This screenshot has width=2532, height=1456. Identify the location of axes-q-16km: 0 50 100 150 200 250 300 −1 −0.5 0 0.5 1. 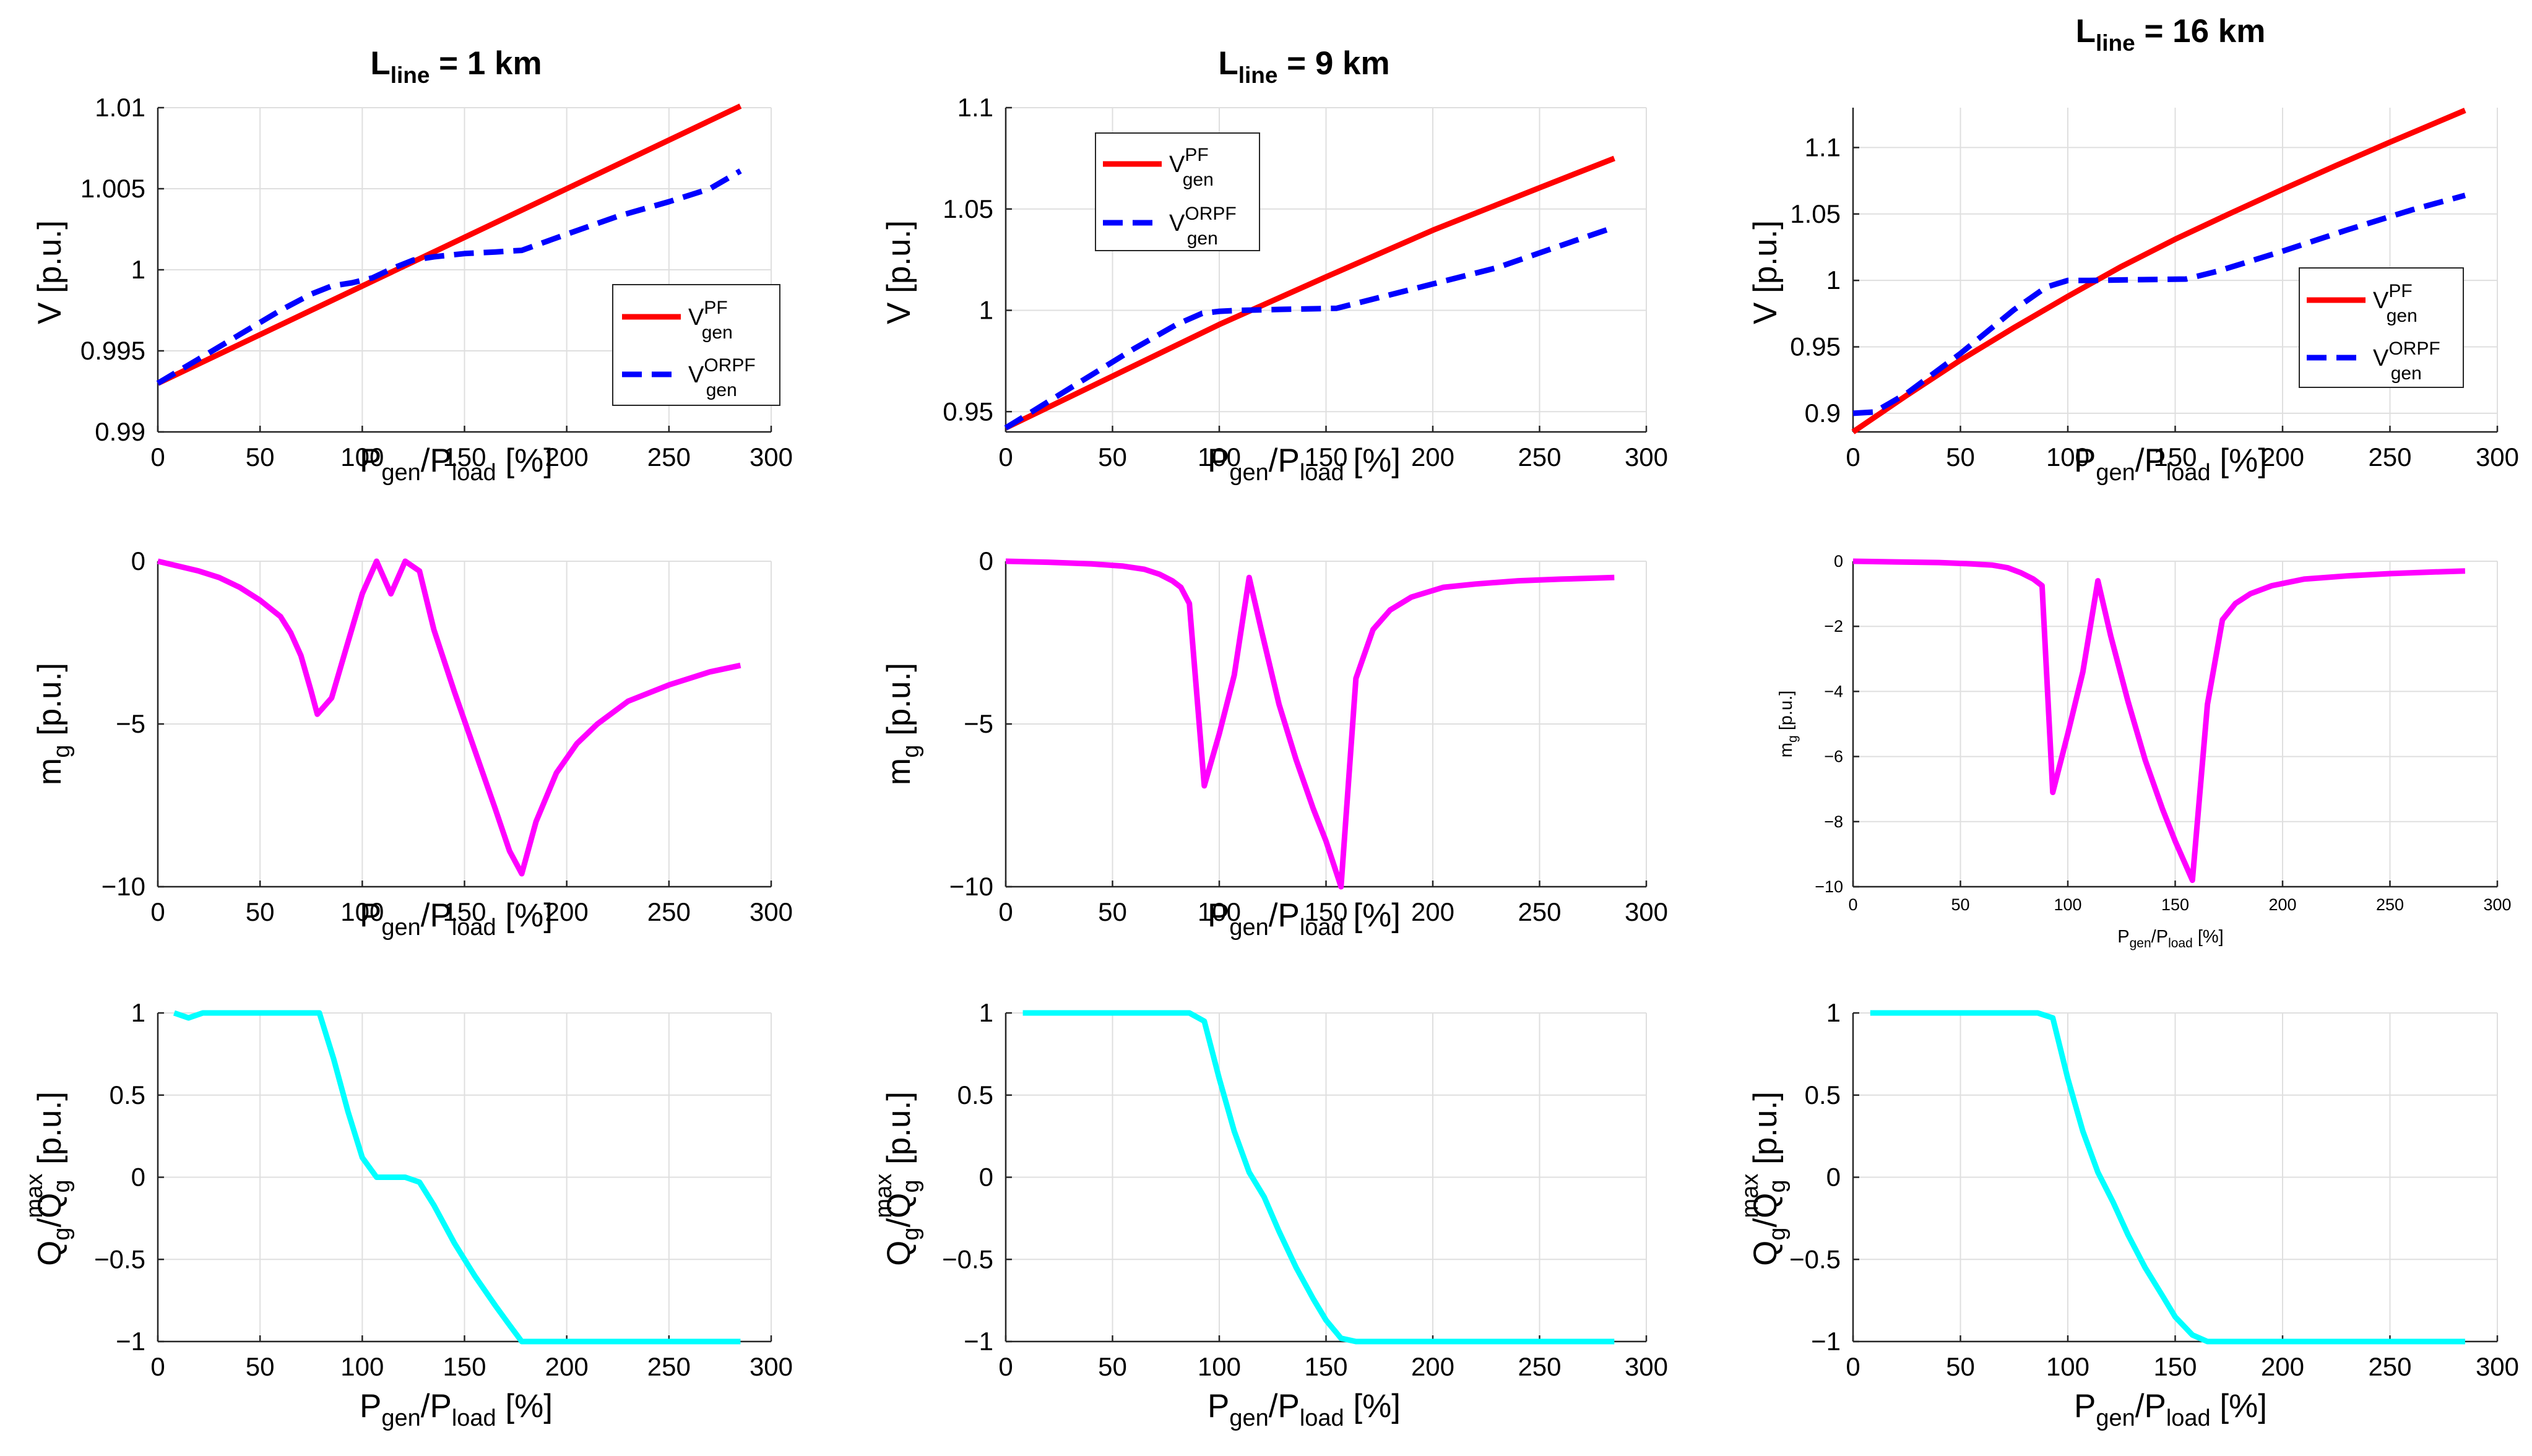
(2154, 1189).